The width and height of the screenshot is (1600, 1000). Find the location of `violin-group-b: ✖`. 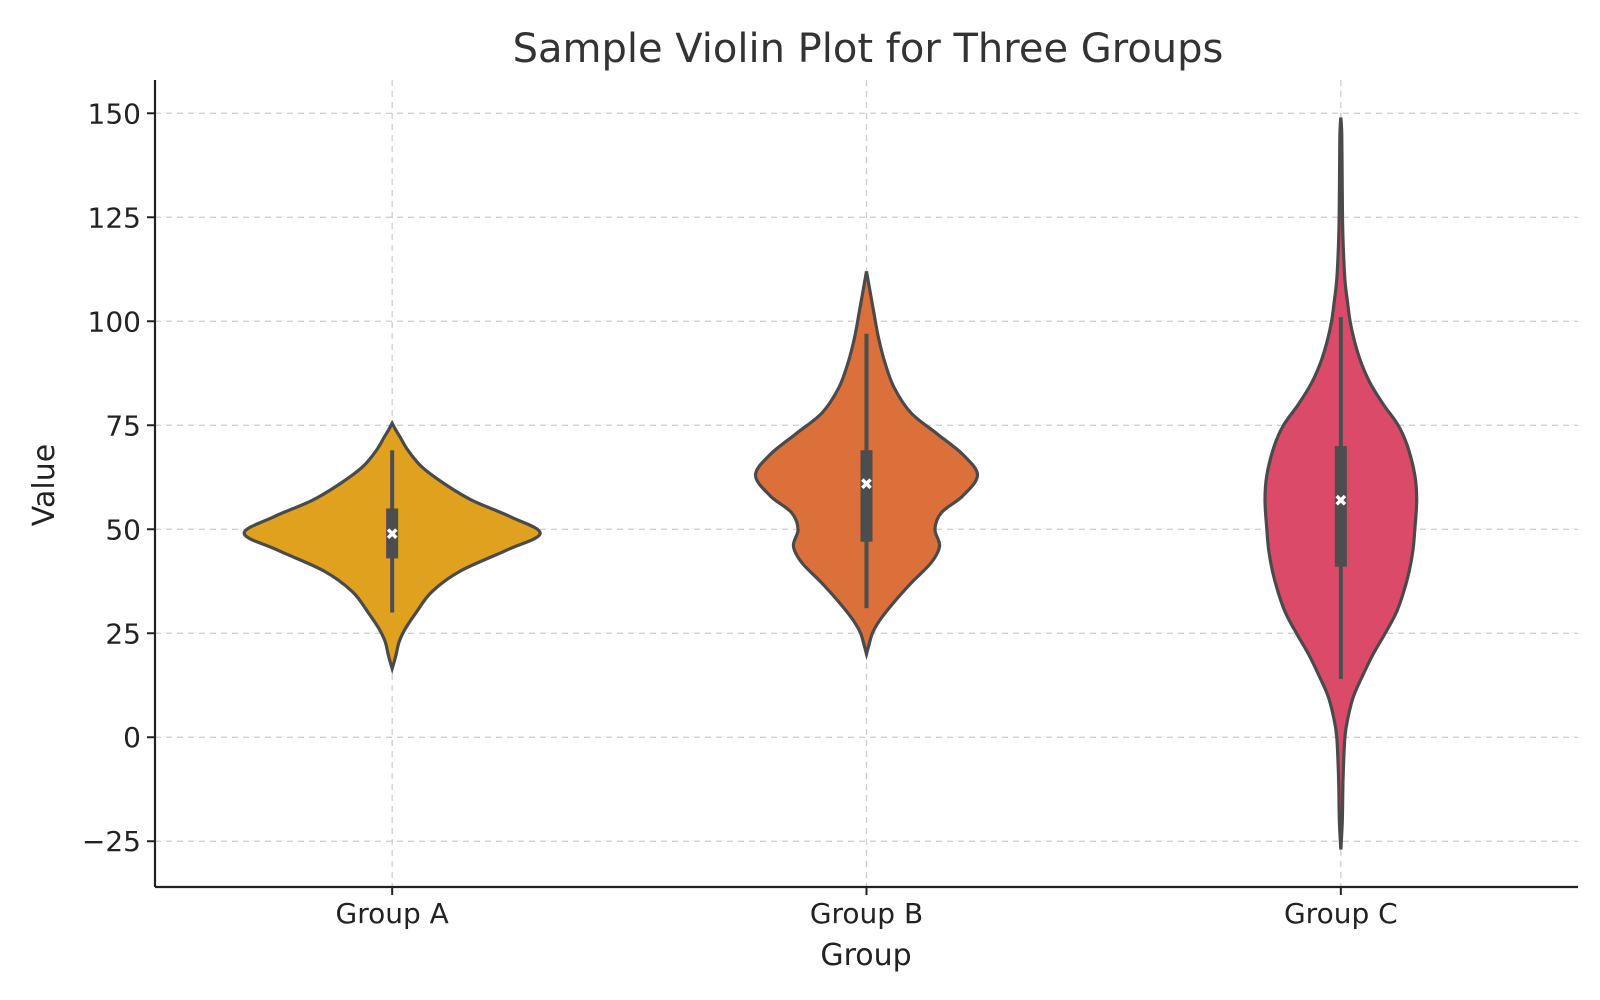

violin-group-b: ✖ is located at coordinates (866, 466).